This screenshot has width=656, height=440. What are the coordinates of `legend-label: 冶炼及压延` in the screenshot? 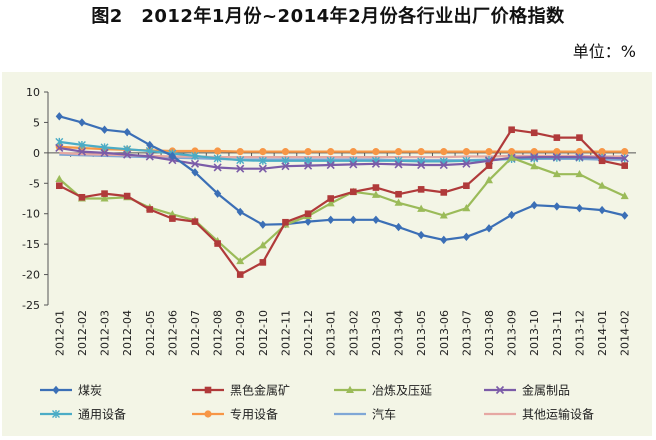 It's located at (402, 390).